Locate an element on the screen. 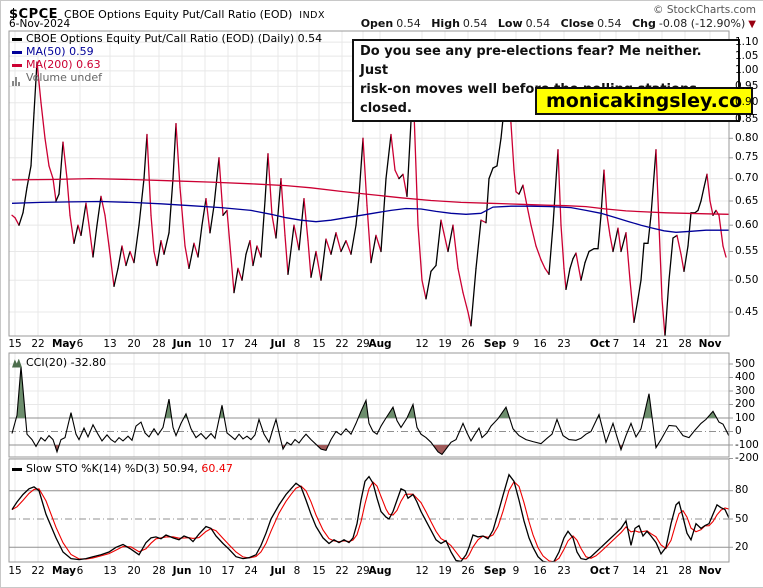  y-axis-label: -100 is located at coordinates (747, 444).